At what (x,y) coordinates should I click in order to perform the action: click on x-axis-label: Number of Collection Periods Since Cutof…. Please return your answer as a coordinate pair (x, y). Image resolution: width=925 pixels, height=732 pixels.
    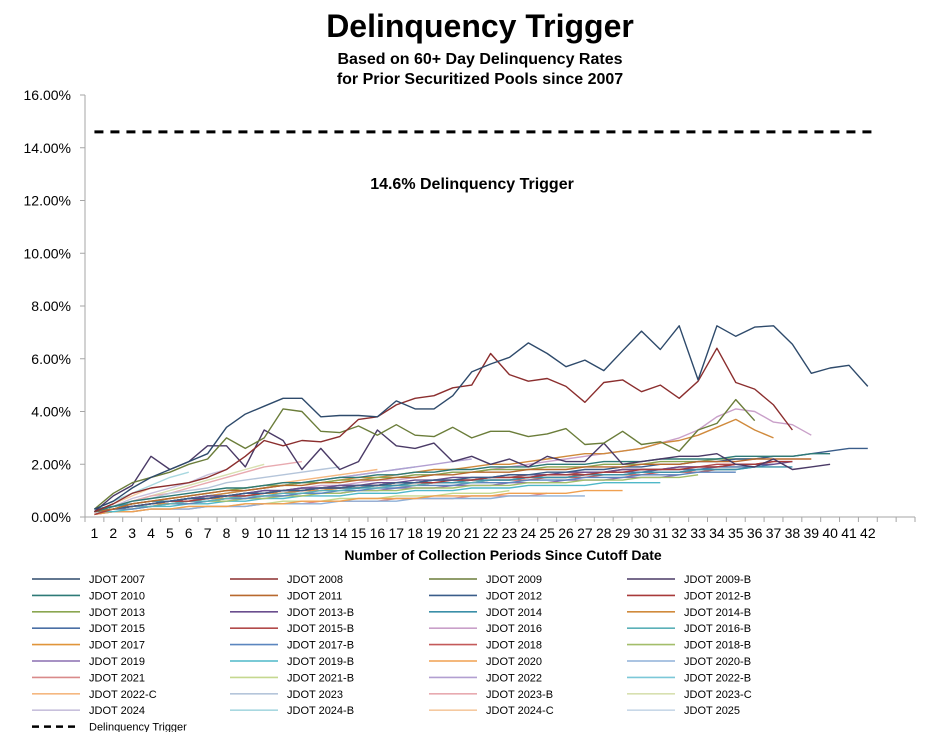
    Looking at the image, I should click on (503, 555).